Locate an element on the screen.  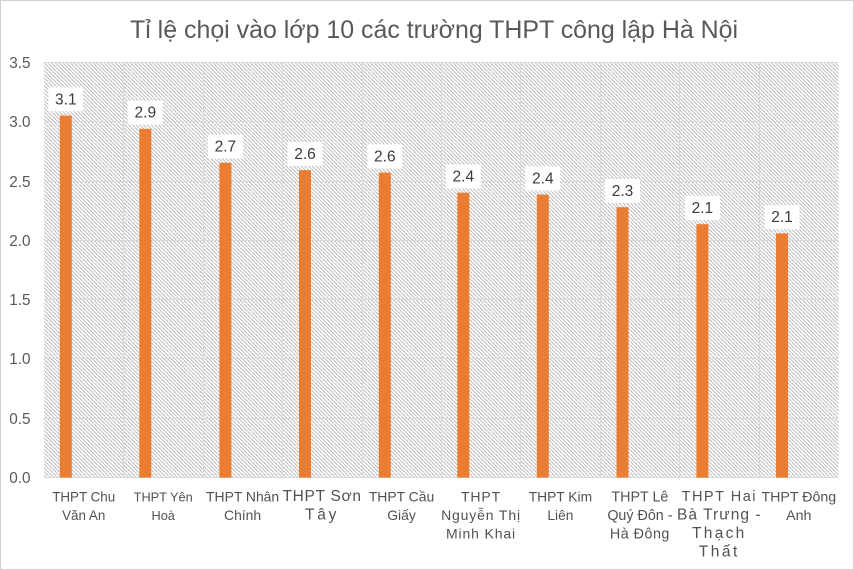
svg-text: 2.9 is located at coordinates (146, 113).